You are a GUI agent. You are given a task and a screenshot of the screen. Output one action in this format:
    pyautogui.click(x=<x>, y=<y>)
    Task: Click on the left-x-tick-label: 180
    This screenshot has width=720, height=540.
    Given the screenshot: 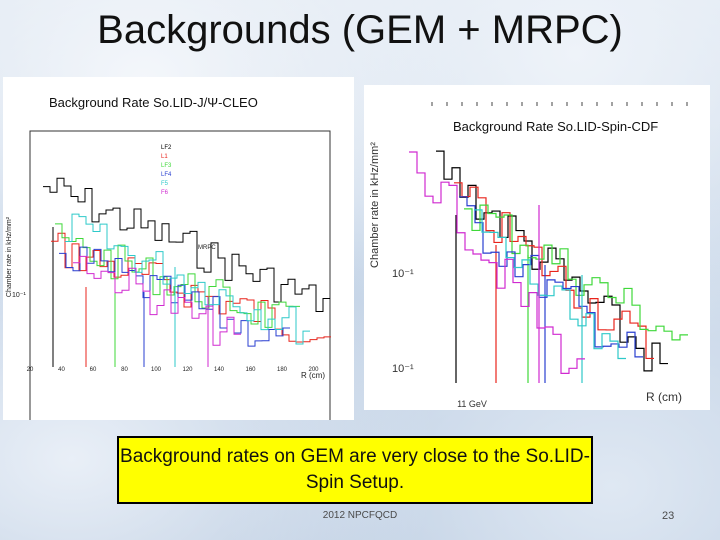 What is the action you would take?
    pyautogui.click(x=282, y=370)
    